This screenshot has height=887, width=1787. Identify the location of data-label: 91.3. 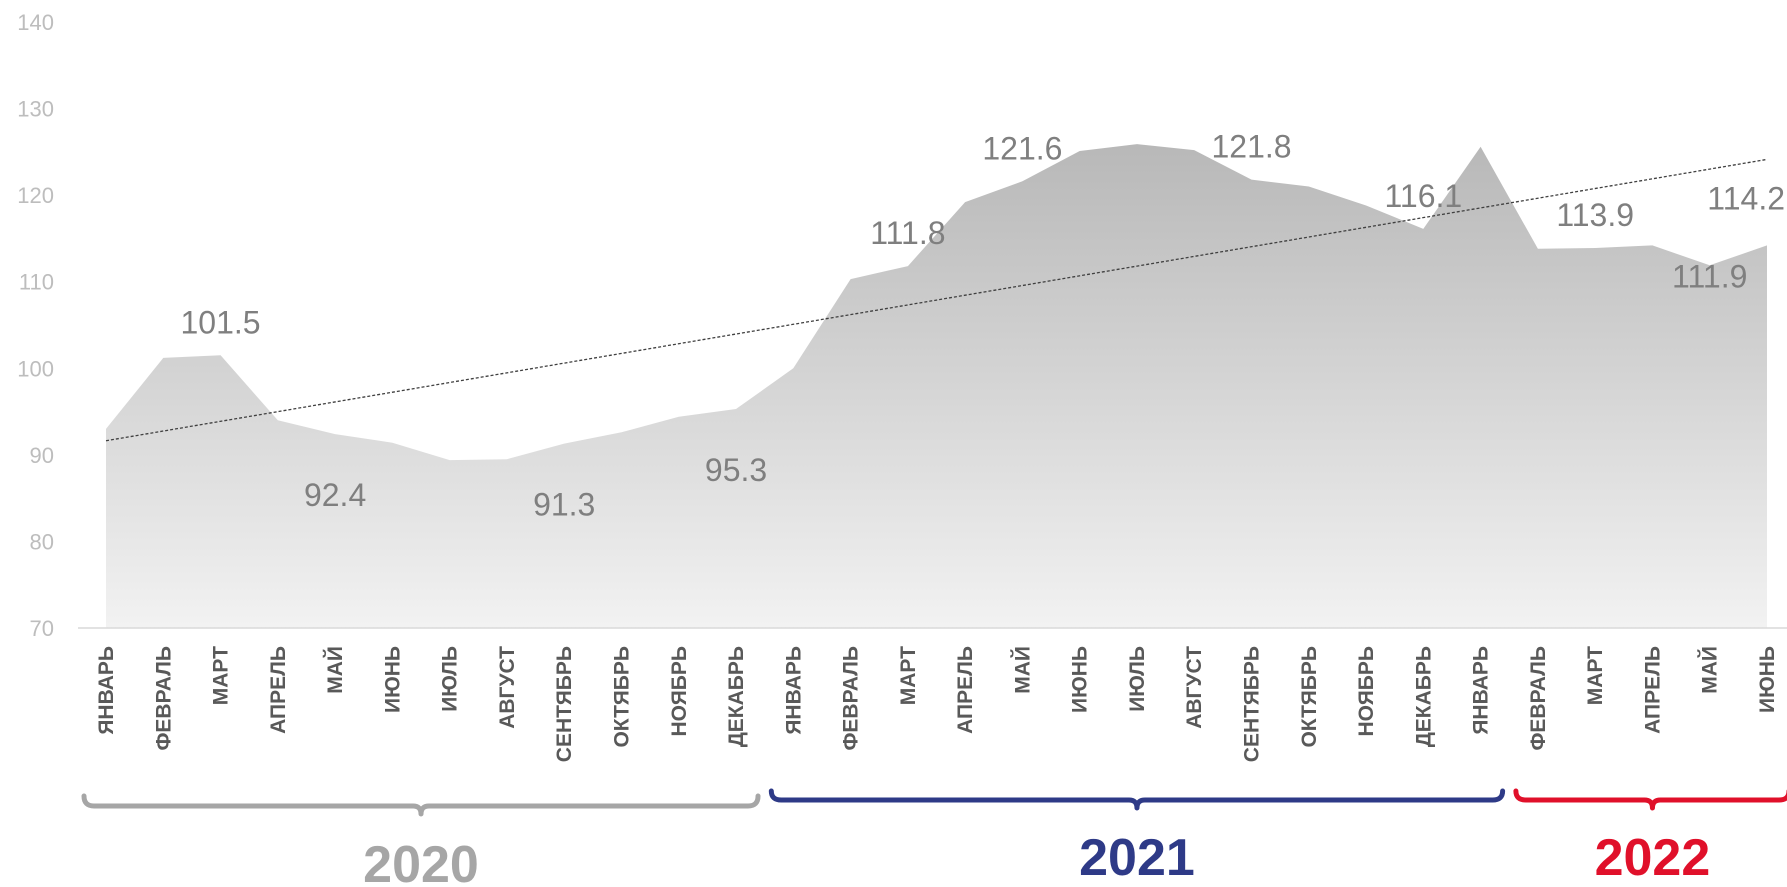
(564, 505).